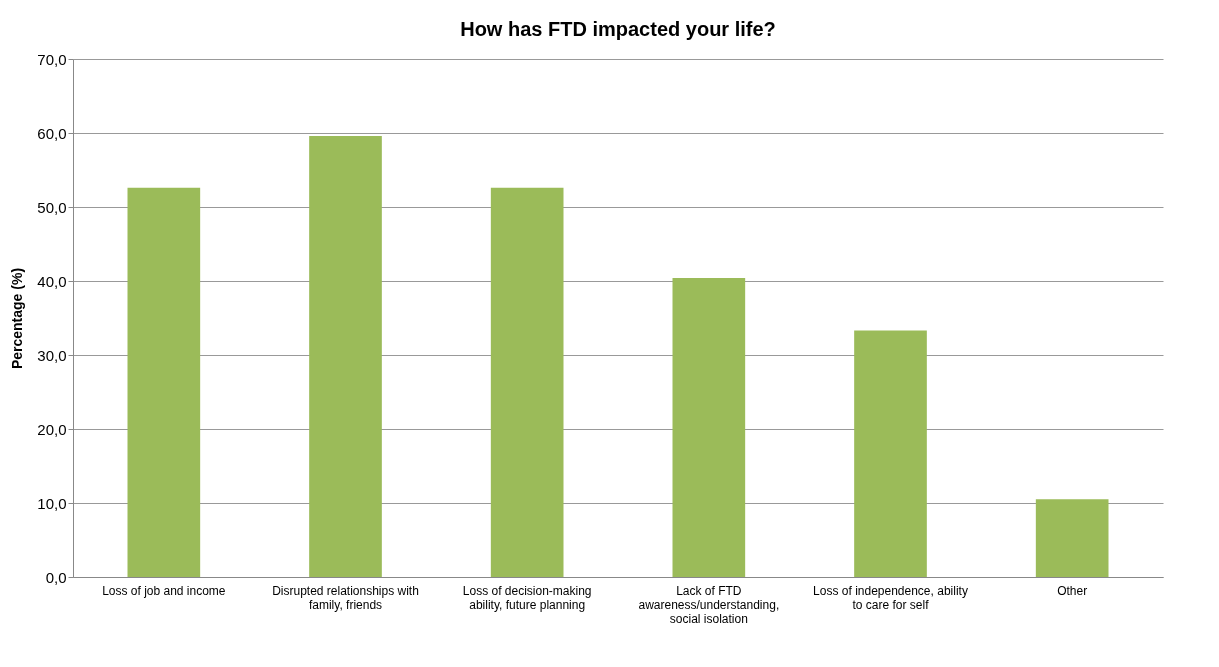 The image size is (1219, 667). What do you see at coordinates (1072, 590) in the screenshot?
I see `x-tick-label: Other` at bounding box center [1072, 590].